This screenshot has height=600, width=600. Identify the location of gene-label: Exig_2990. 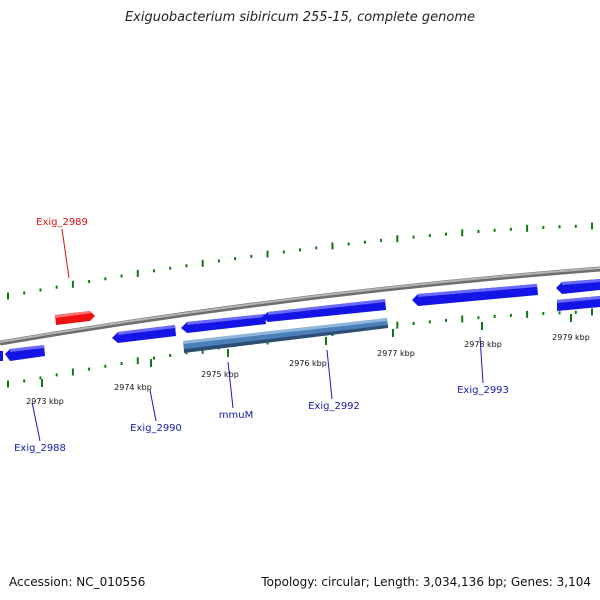
(156, 428).